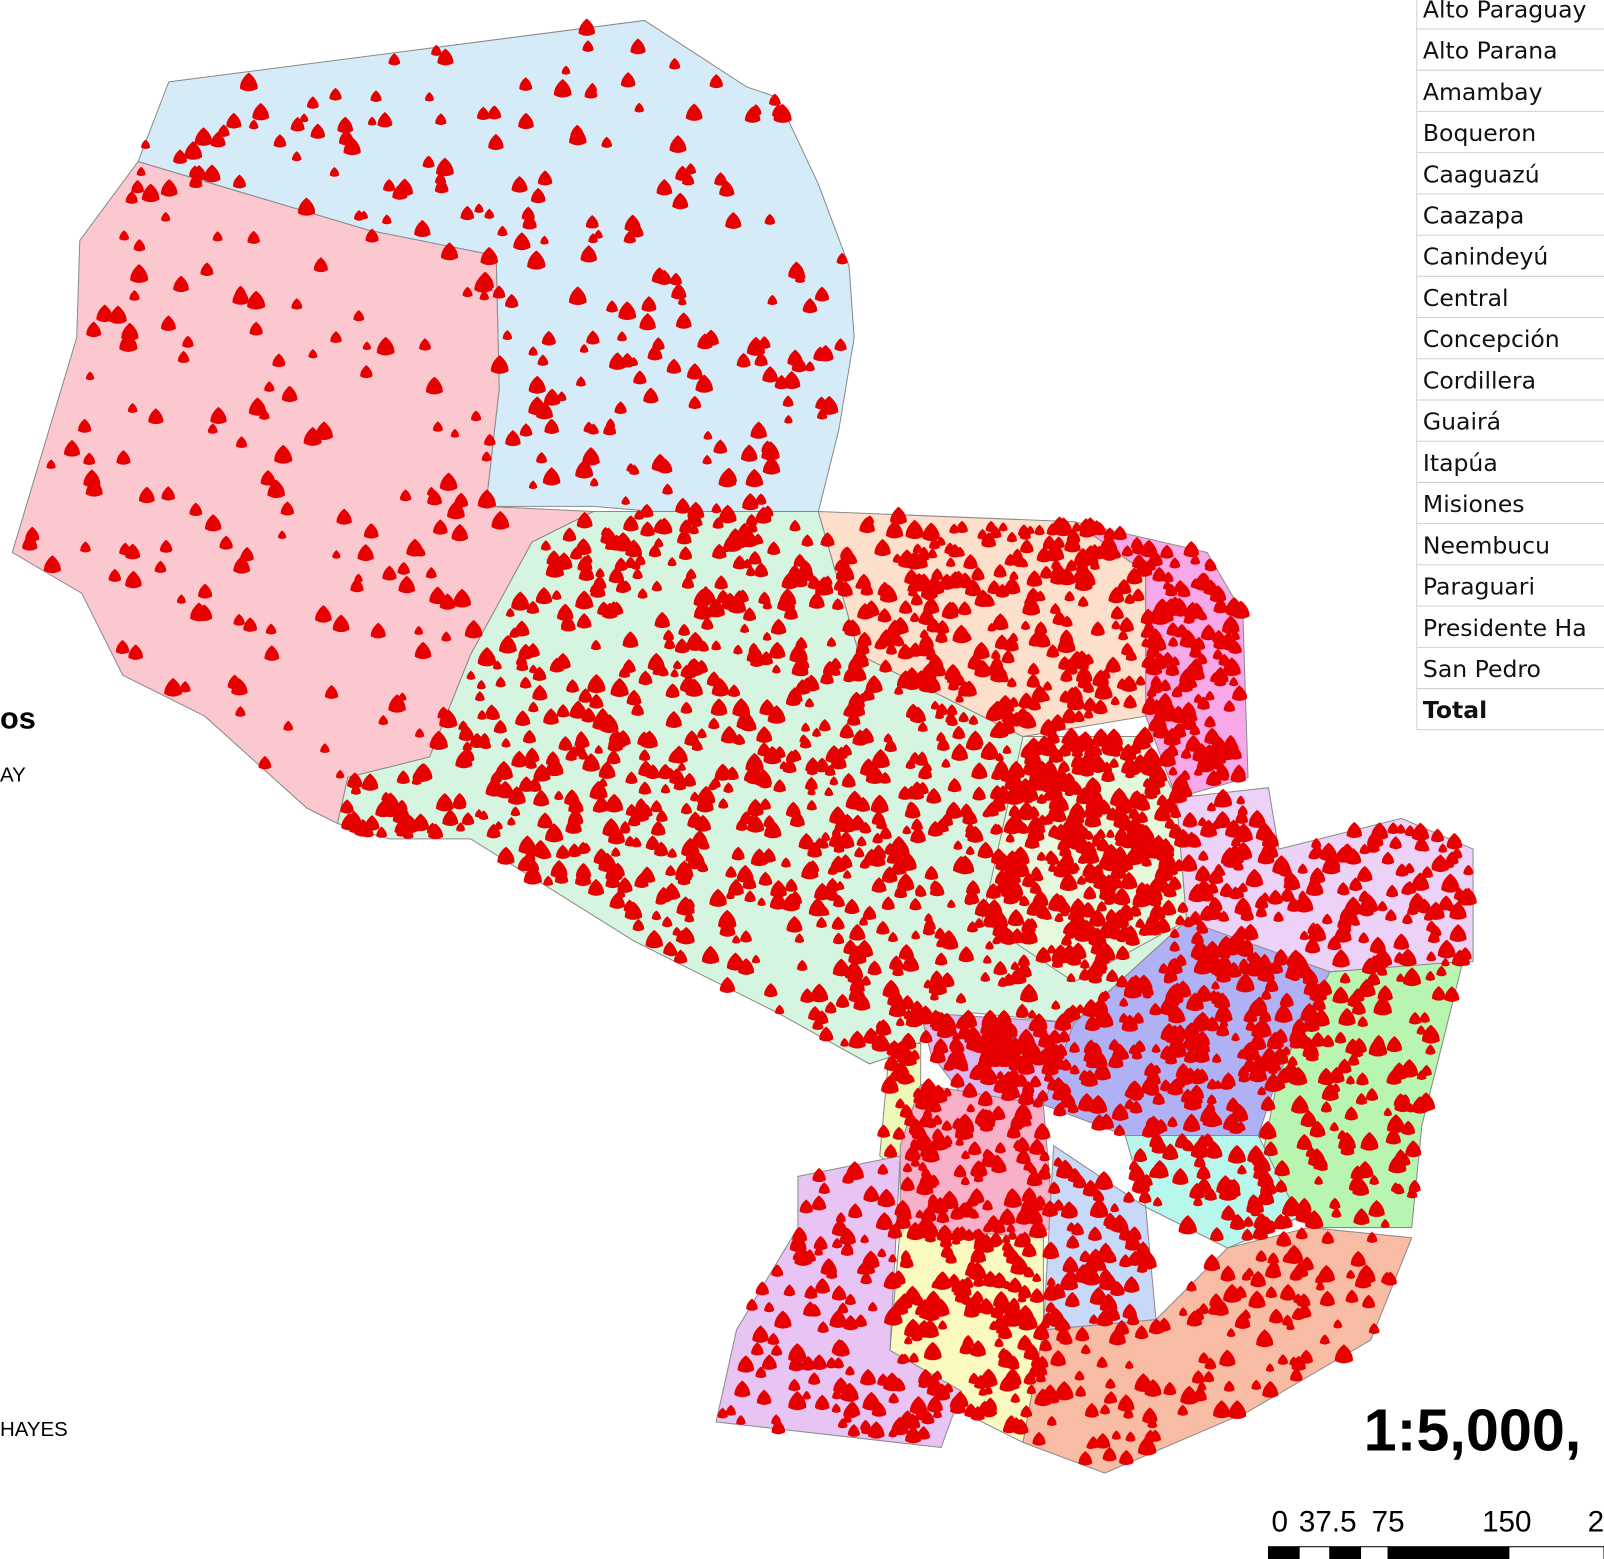 The height and width of the screenshot is (1559, 1604). Describe the element at coordinates (1435, 1532) in the screenshot. I see `scale-bar: 0 37.5 75 150 2` at that location.